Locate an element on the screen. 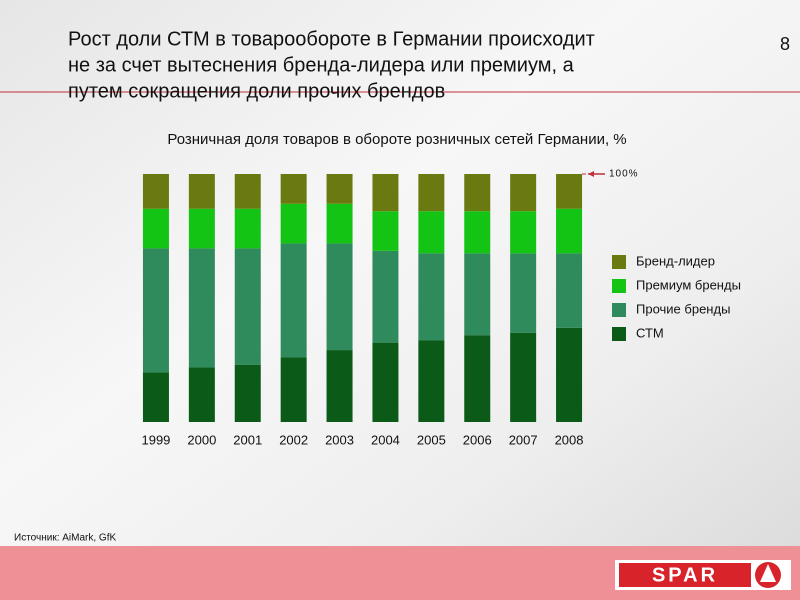 The width and height of the screenshot is (800, 600). logo-text: SPAR is located at coordinates (685, 575).